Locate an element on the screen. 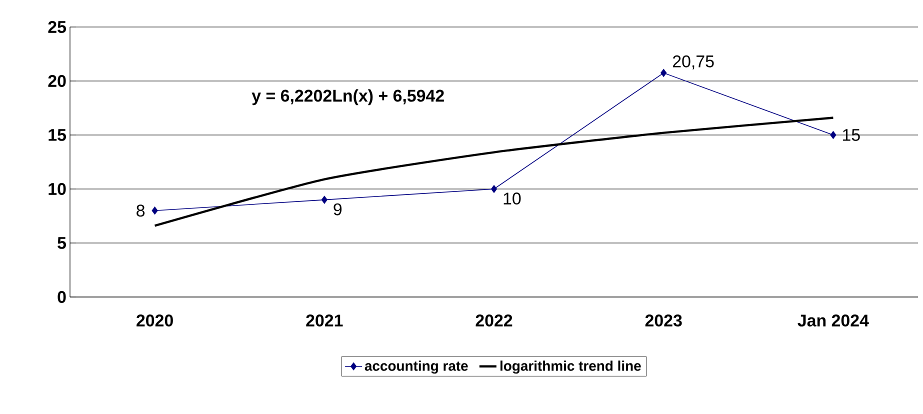 The width and height of the screenshot is (923, 414). x-tick-label: 2022 is located at coordinates (494, 320).